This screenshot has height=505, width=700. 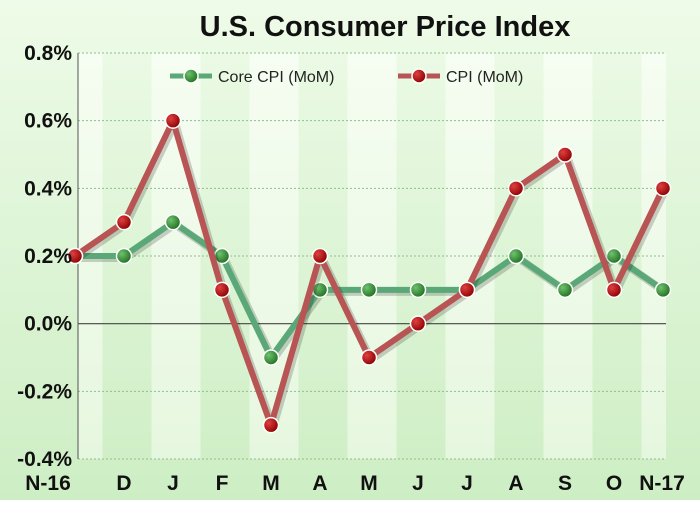 I want to click on y-tick-label: -0.4%, so click(x=44, y=459).